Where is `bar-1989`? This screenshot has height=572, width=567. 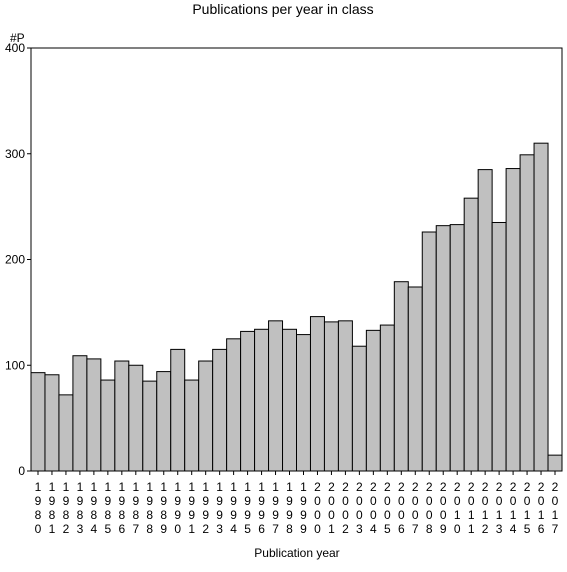 bar-1989 is located at coordinates (164, 421).